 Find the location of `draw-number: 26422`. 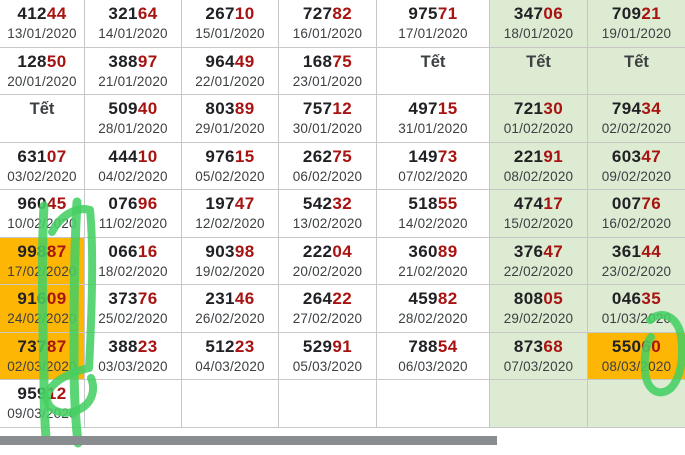

draw-number: 26422 is located at coordinates (327, 298).